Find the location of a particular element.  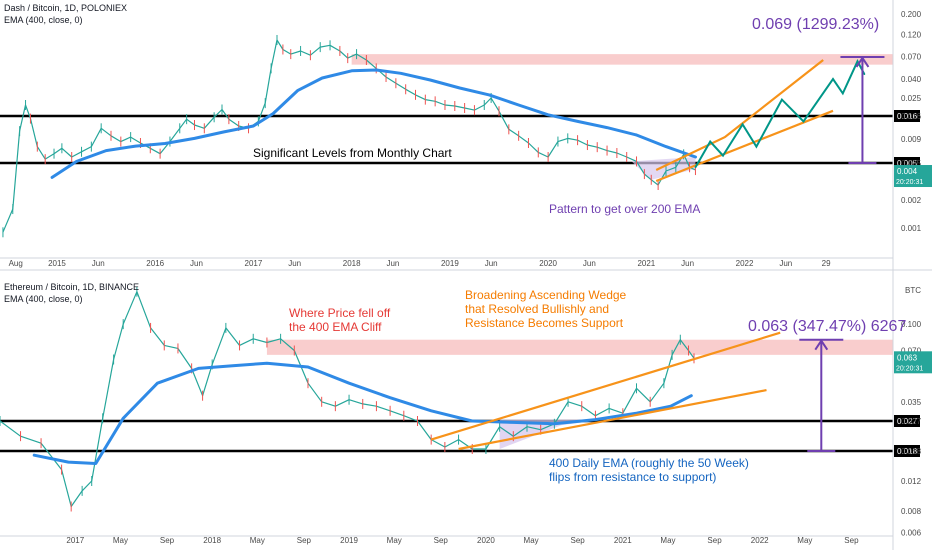

p2-y-tick-3: 0.027 is located at coordinates (911, 421).